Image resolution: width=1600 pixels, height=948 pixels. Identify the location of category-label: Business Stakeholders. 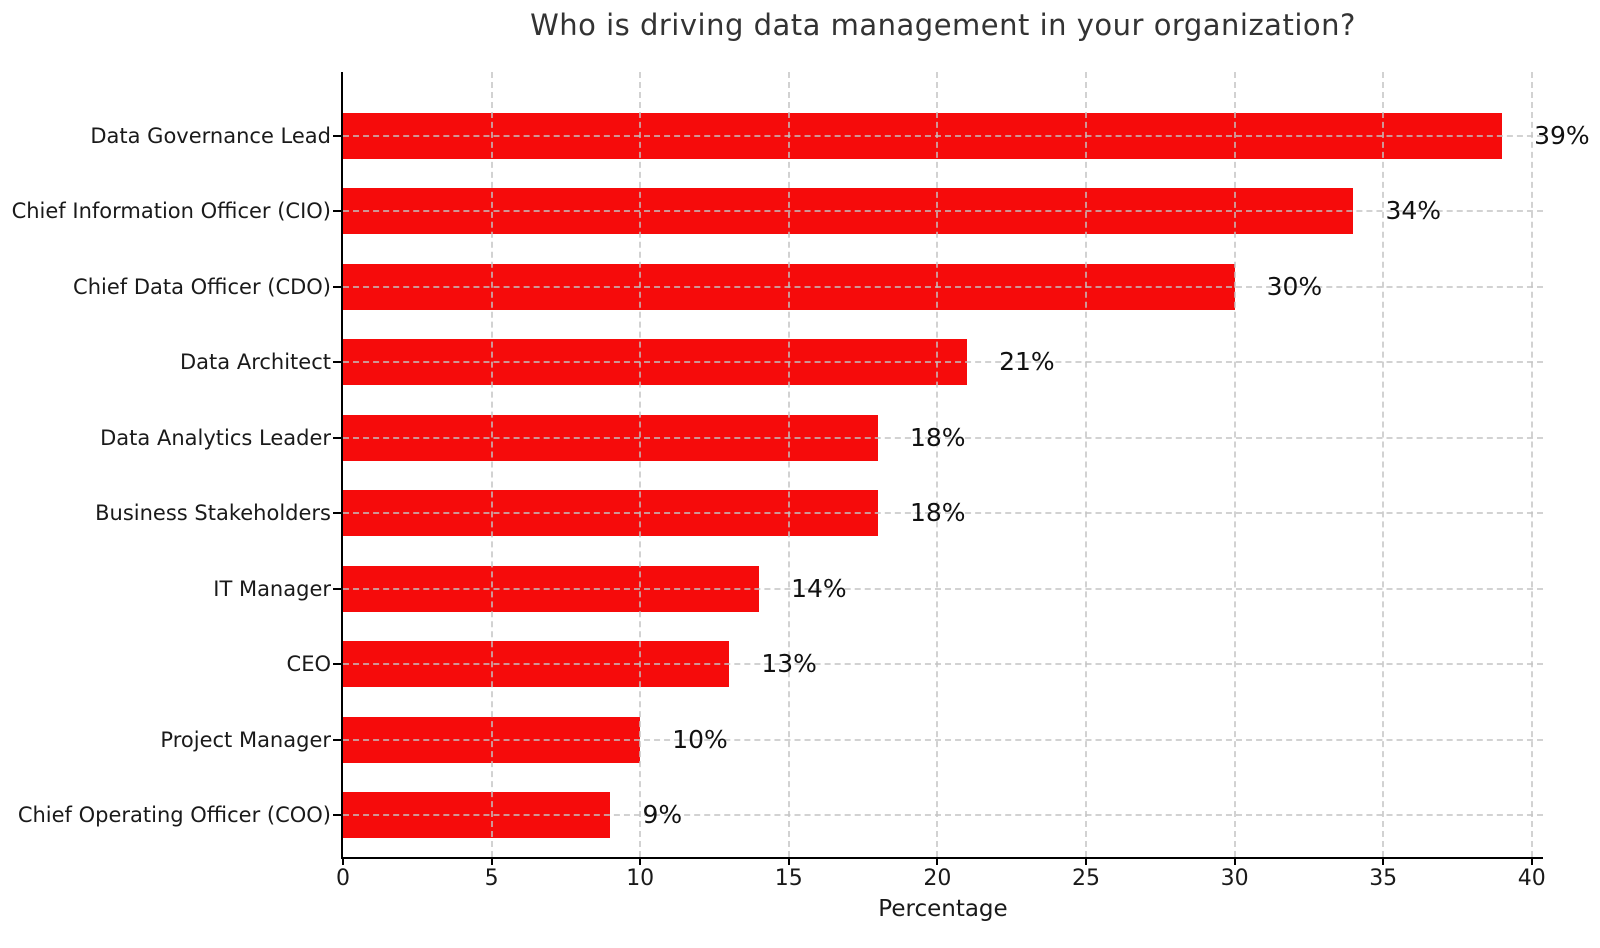
(213, 513).